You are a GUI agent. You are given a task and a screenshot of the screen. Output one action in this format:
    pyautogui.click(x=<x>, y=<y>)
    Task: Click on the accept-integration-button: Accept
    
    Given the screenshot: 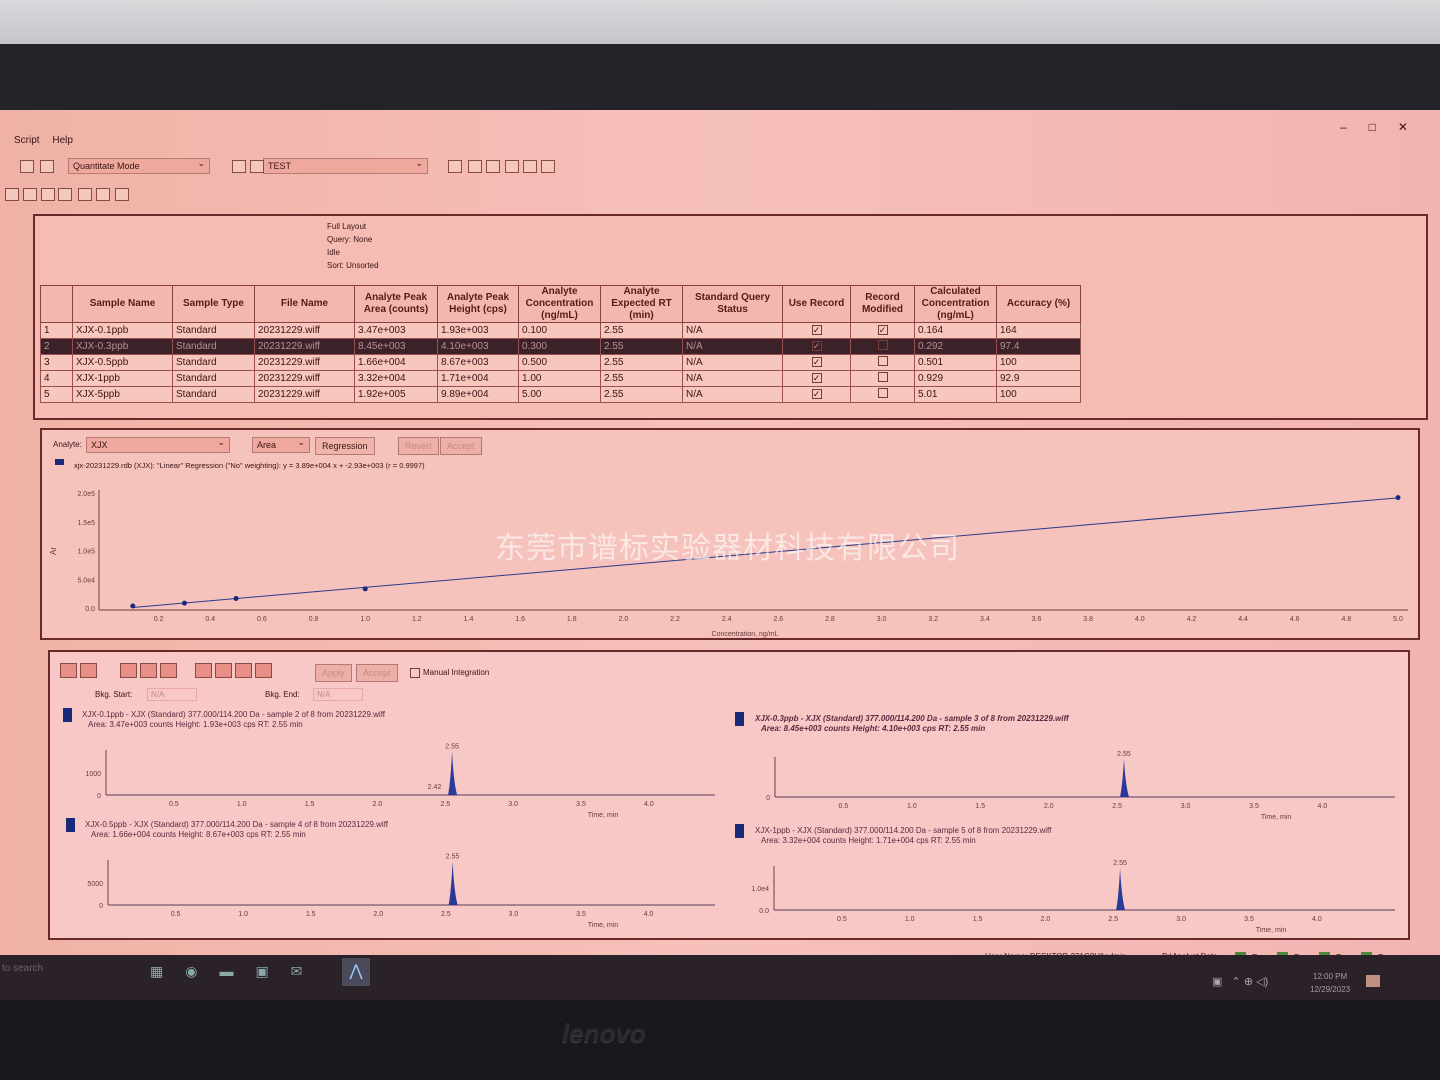 What is the action you would take?
    pyautogui.click(x=377, y=673)
    